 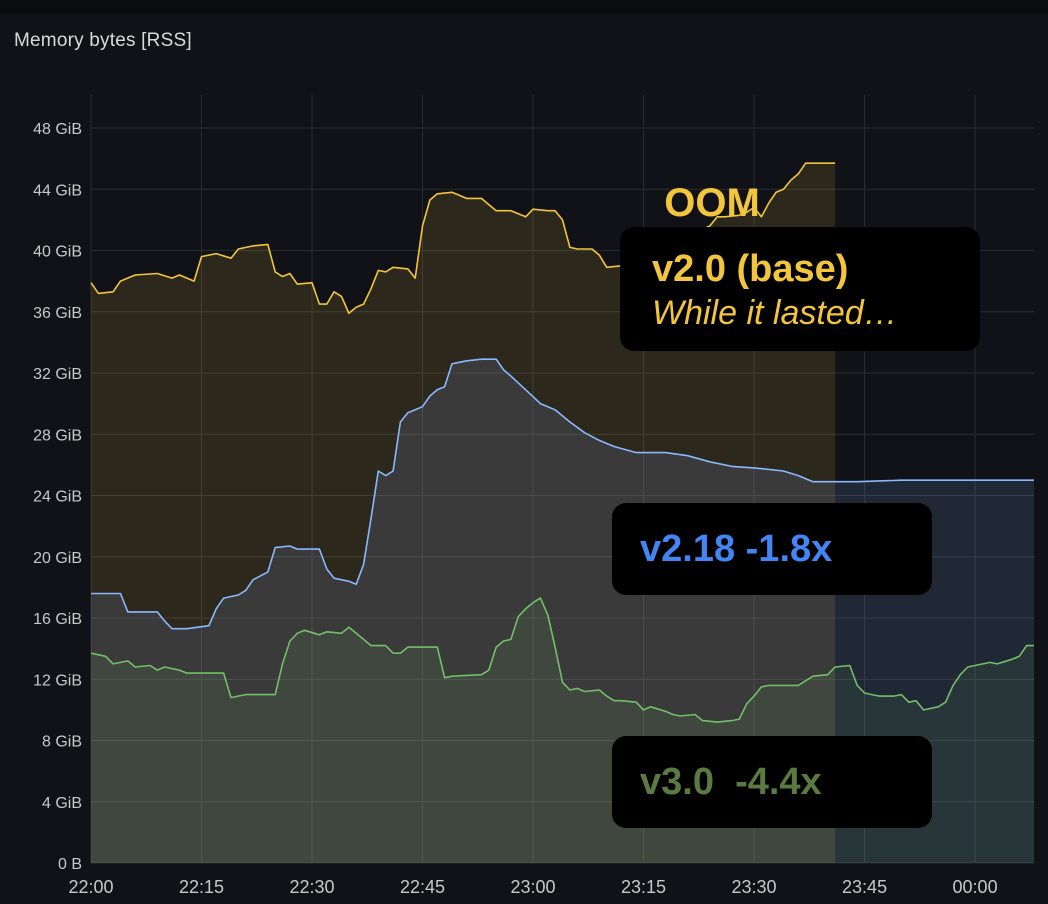 What do you see at coordinates (643, 887) in the screenshot?
I see `x-tick-label: 23:15` at bounding box center [643, 887].